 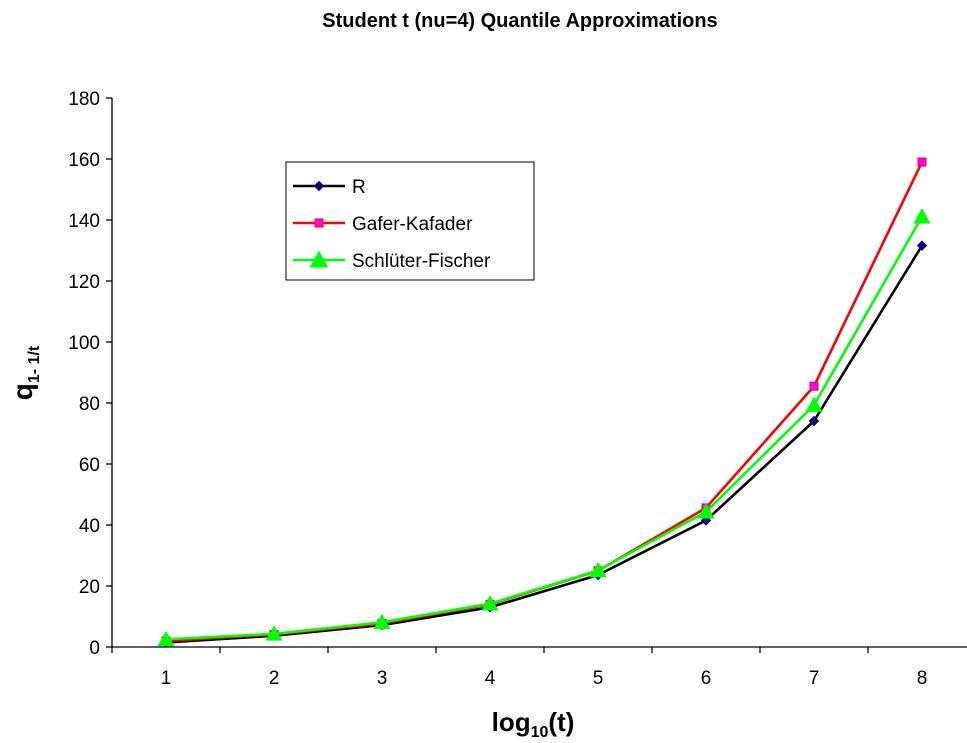 I want to click on y-tick-label: 140, so click(x=84, y=221).